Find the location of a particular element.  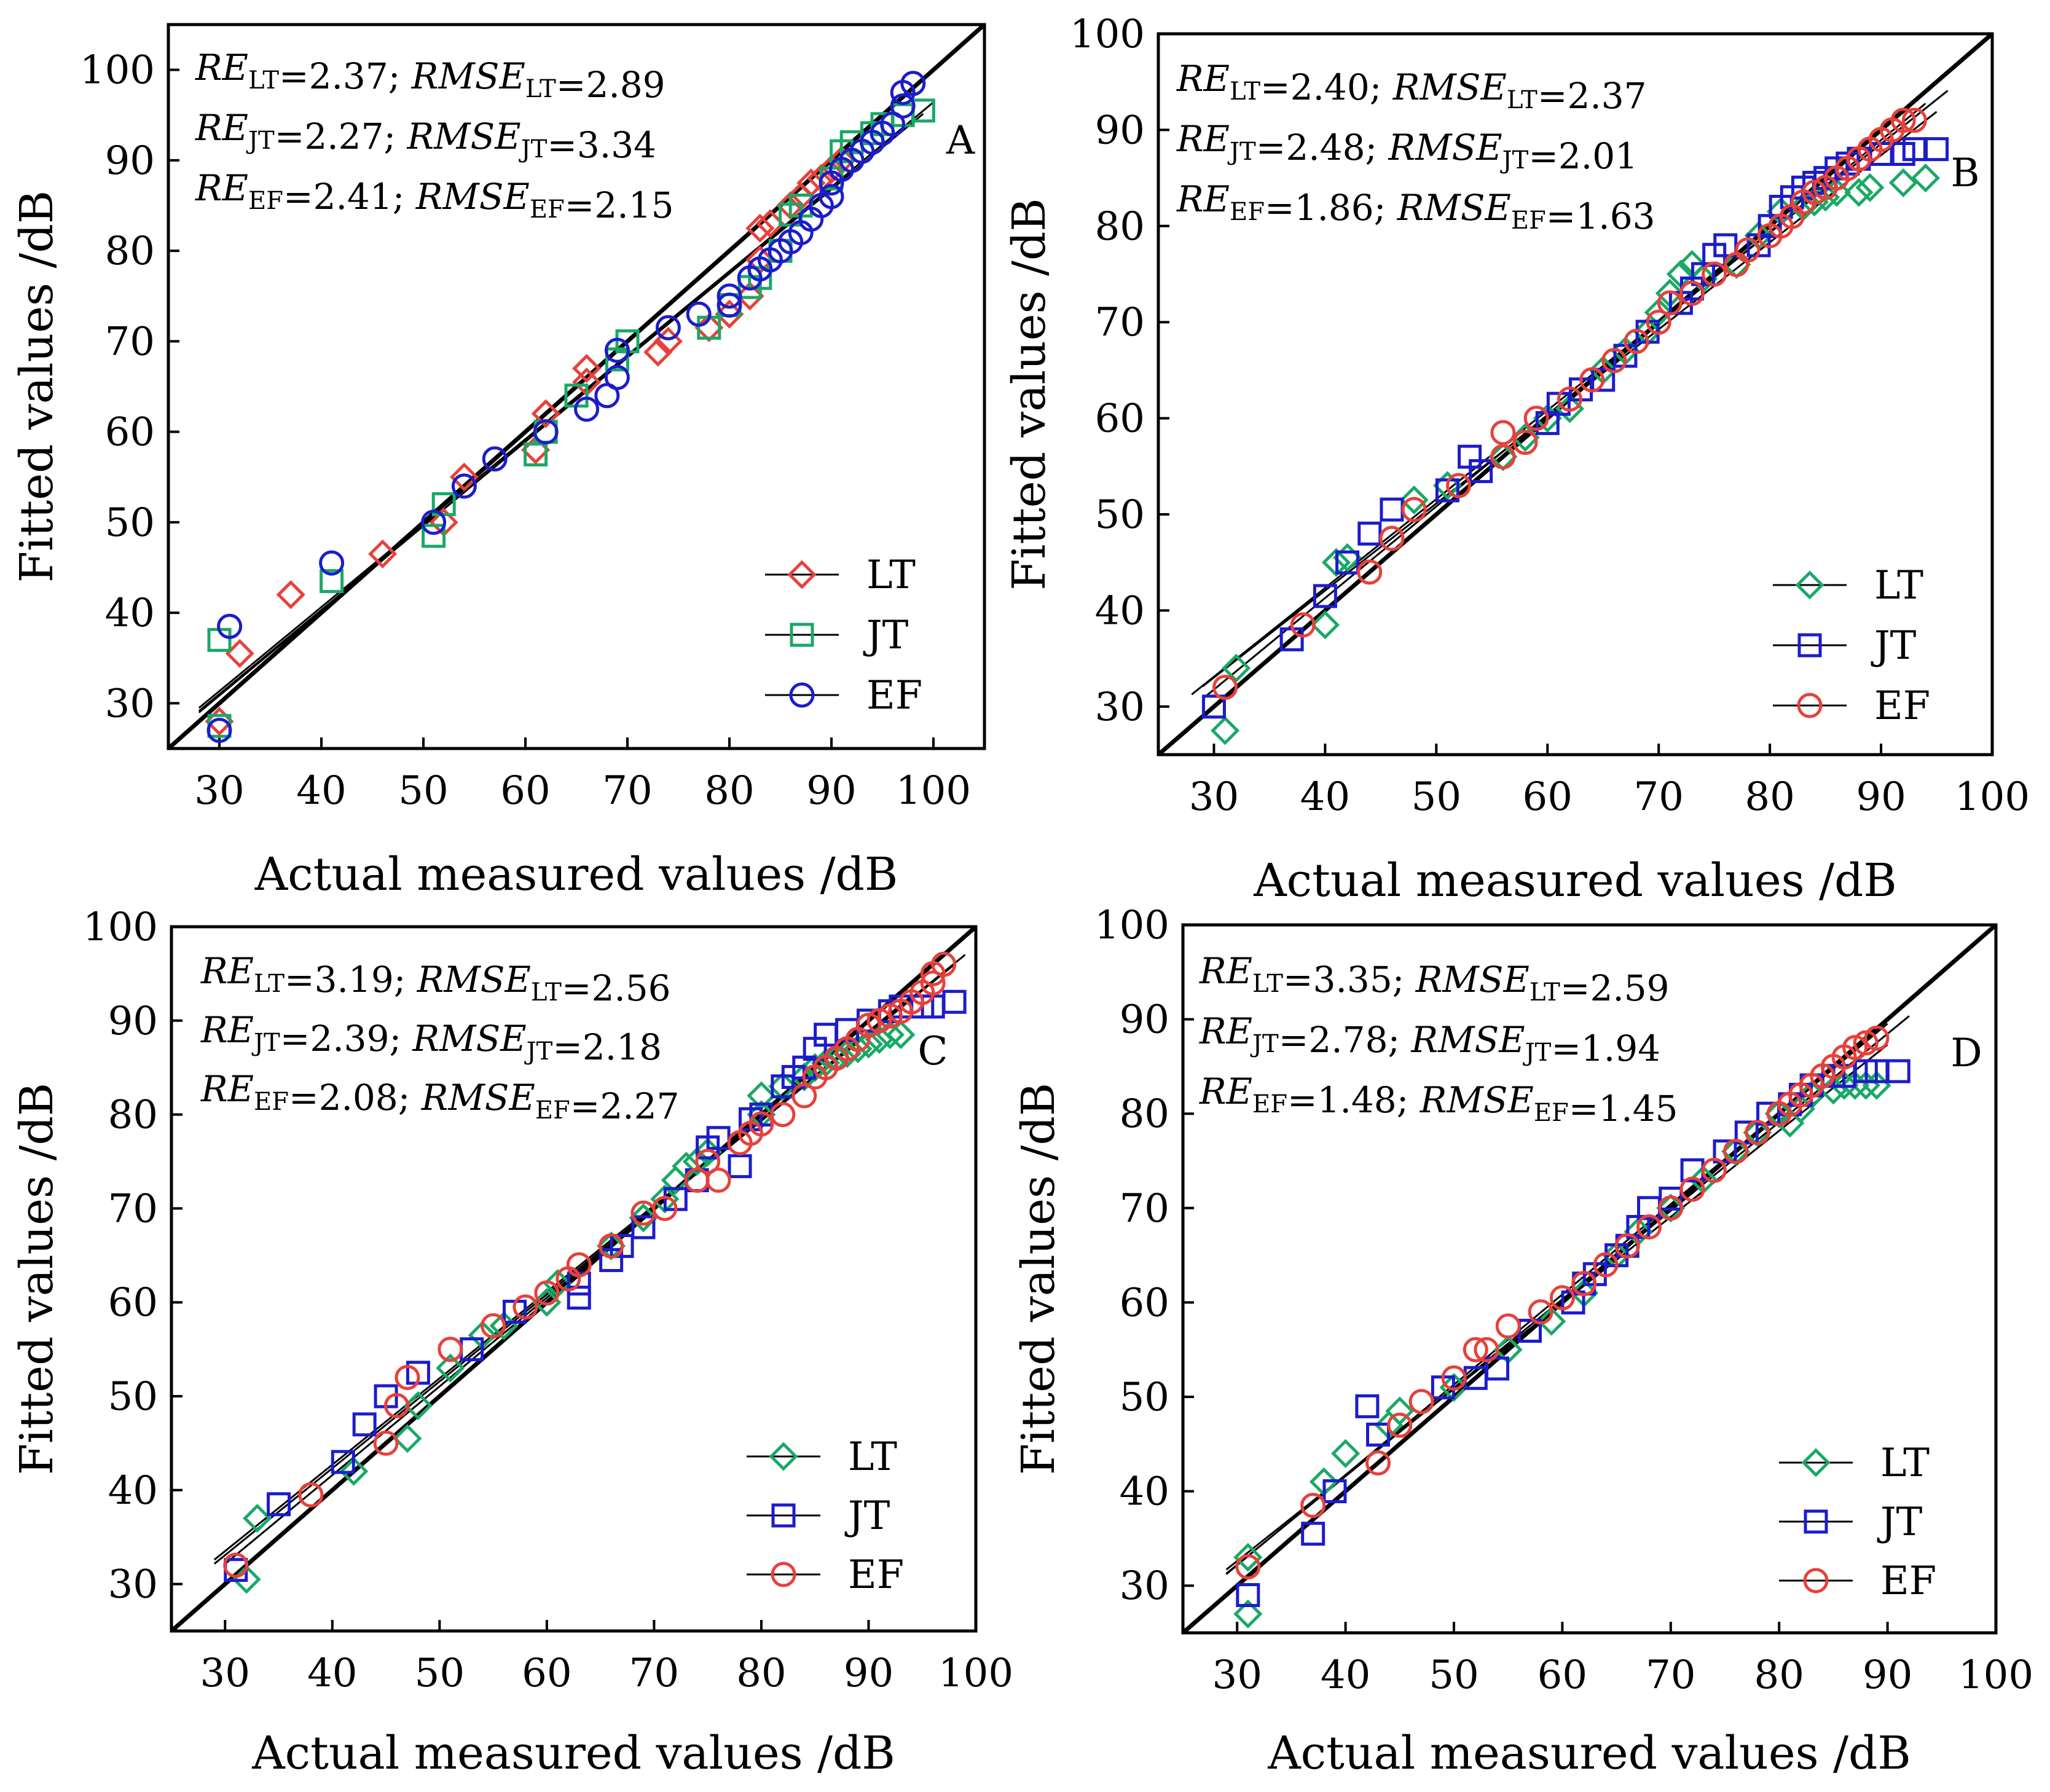

y-tick-label: 40 is located at coordinates (1144, 1492).